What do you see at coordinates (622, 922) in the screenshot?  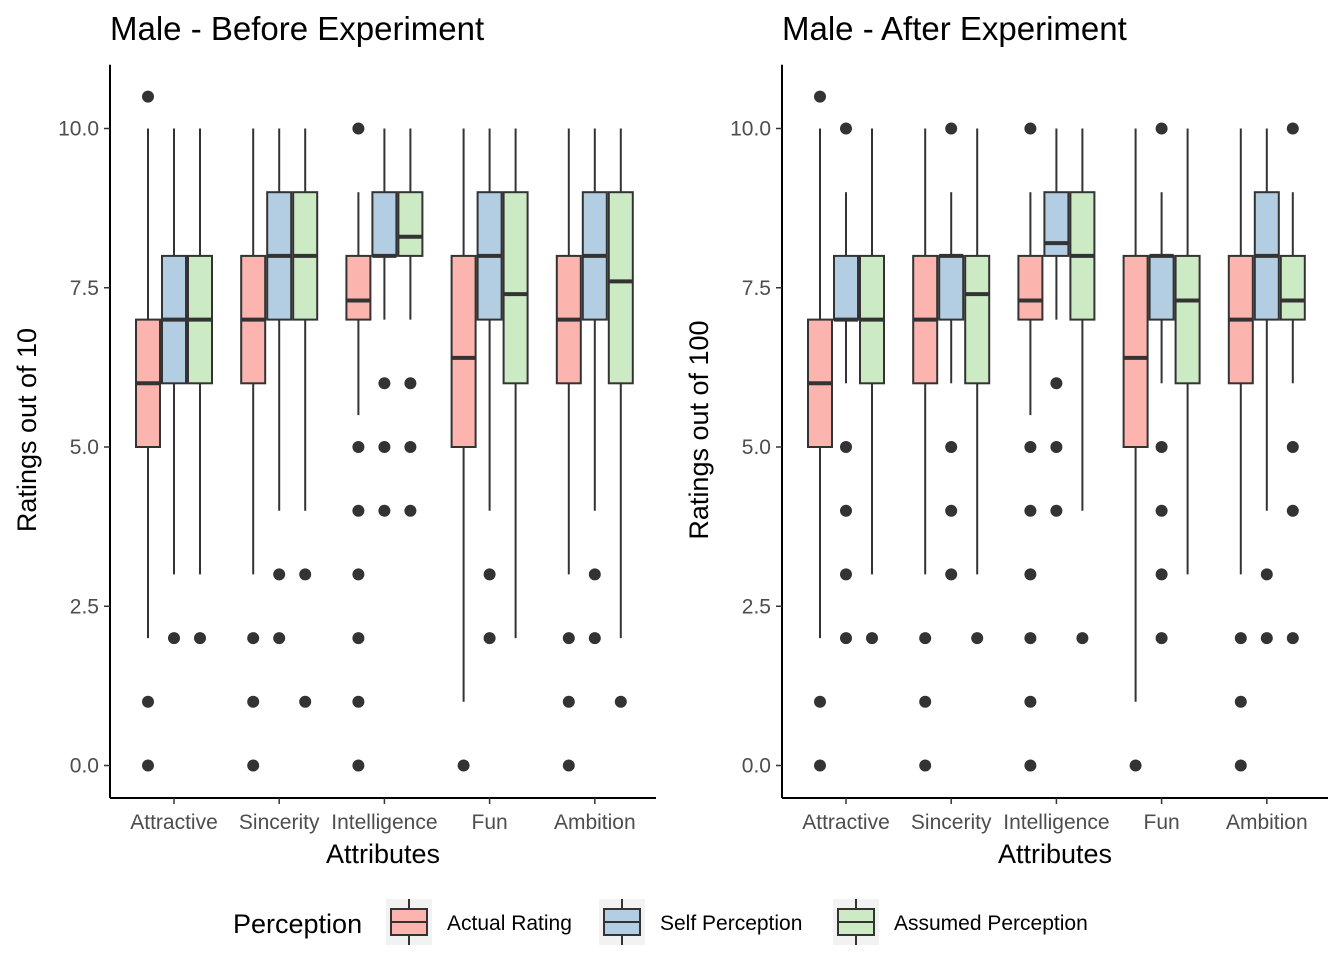 I see `legend-key-self-perception` at bounding box center [622, 922].